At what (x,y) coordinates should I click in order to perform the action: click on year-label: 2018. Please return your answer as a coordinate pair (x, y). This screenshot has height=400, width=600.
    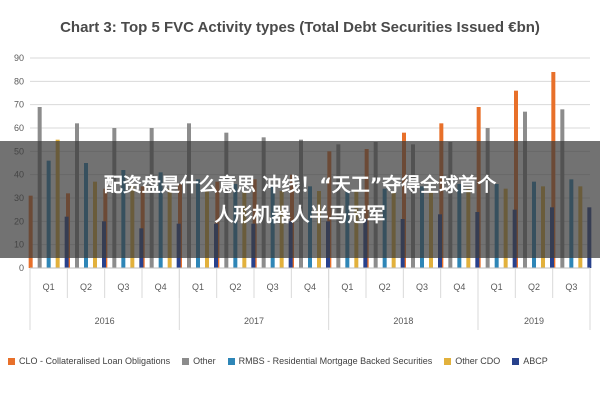
    Looking at the image, I should click on (403, 321).